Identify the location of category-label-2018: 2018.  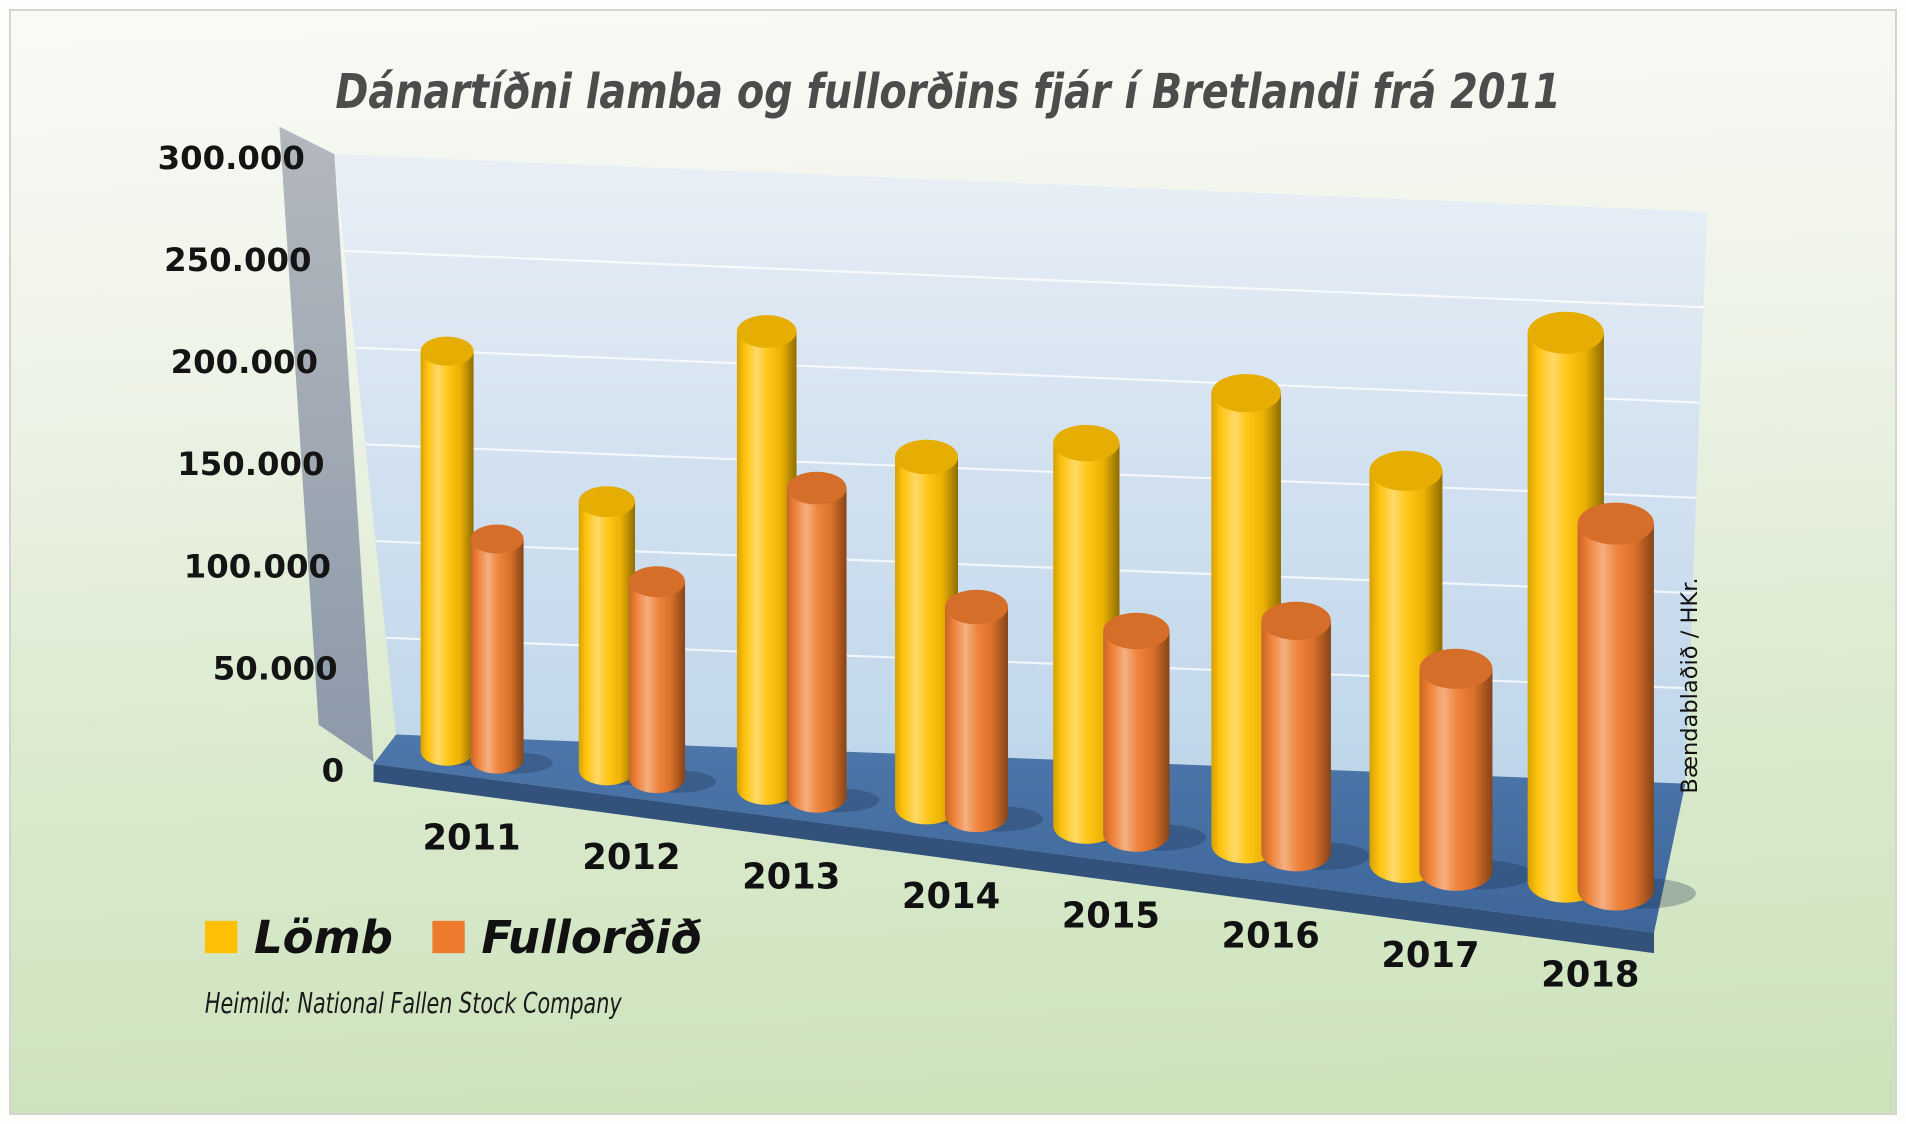
(1590, 975).